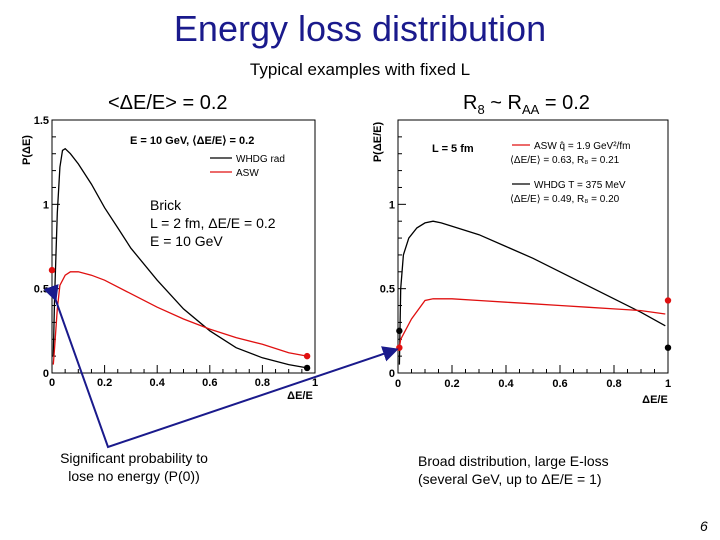  Describe the element at coordinates (134, 458) in the screenshot. I see `left-caption-line: Significant probability to` at that location.